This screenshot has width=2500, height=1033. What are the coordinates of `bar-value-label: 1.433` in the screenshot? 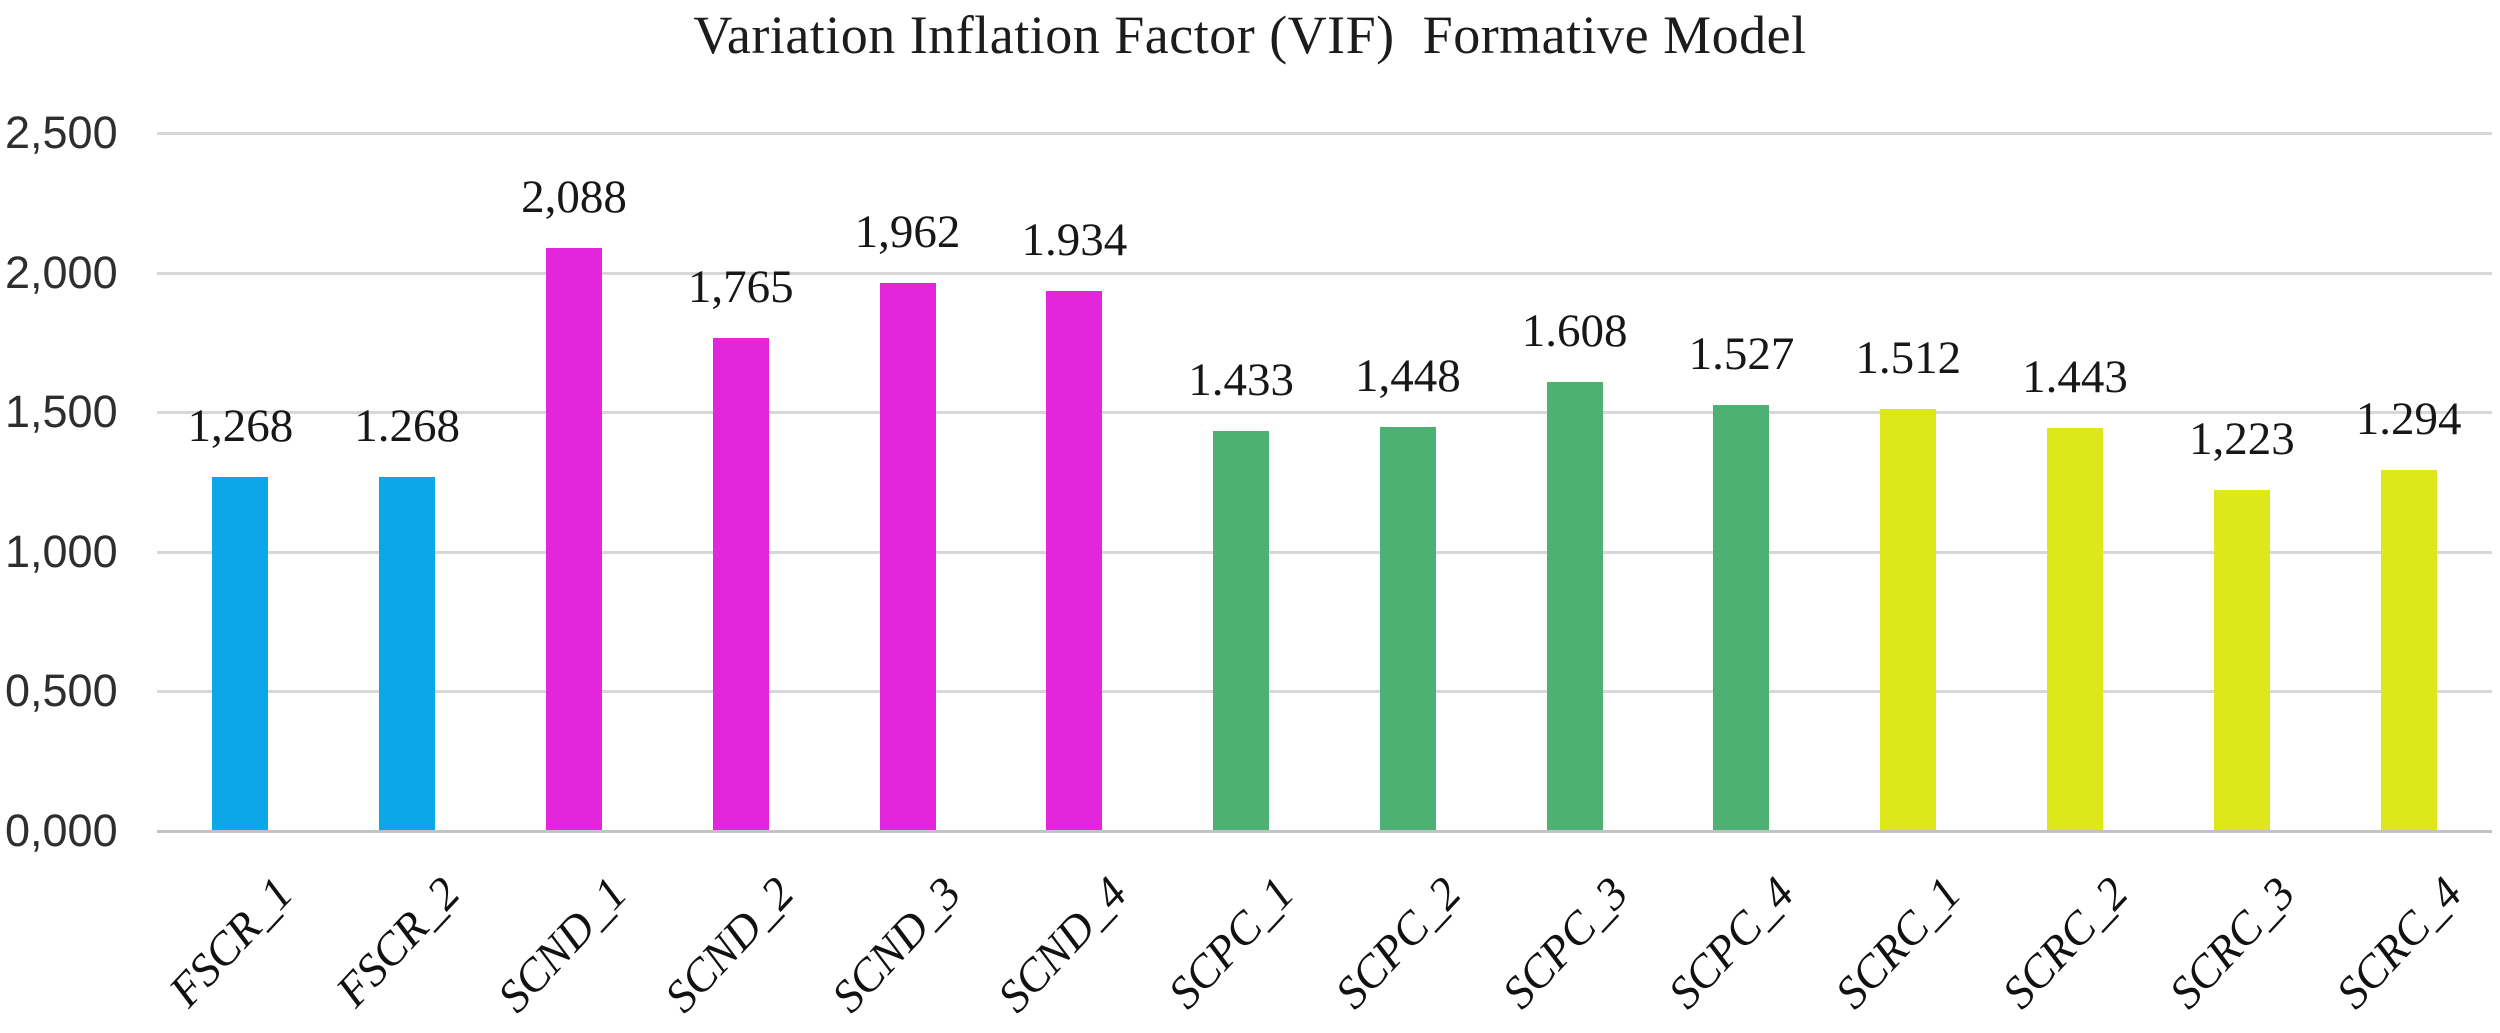 It's located at (1241, 379).